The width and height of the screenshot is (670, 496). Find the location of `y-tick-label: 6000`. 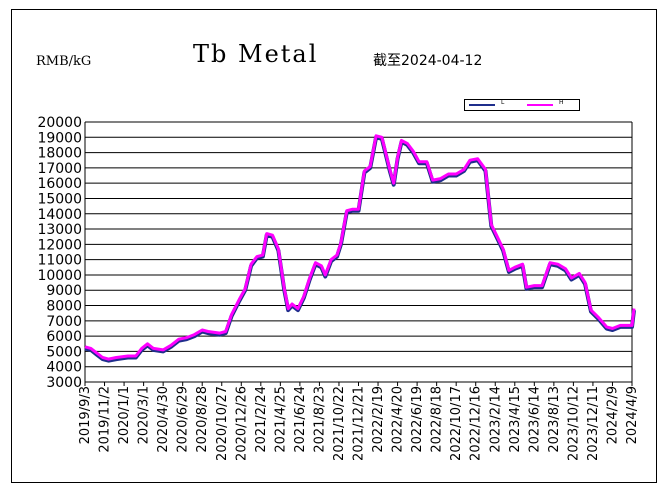

y-tick-label: 6000 is located at coordinates (64, 337).